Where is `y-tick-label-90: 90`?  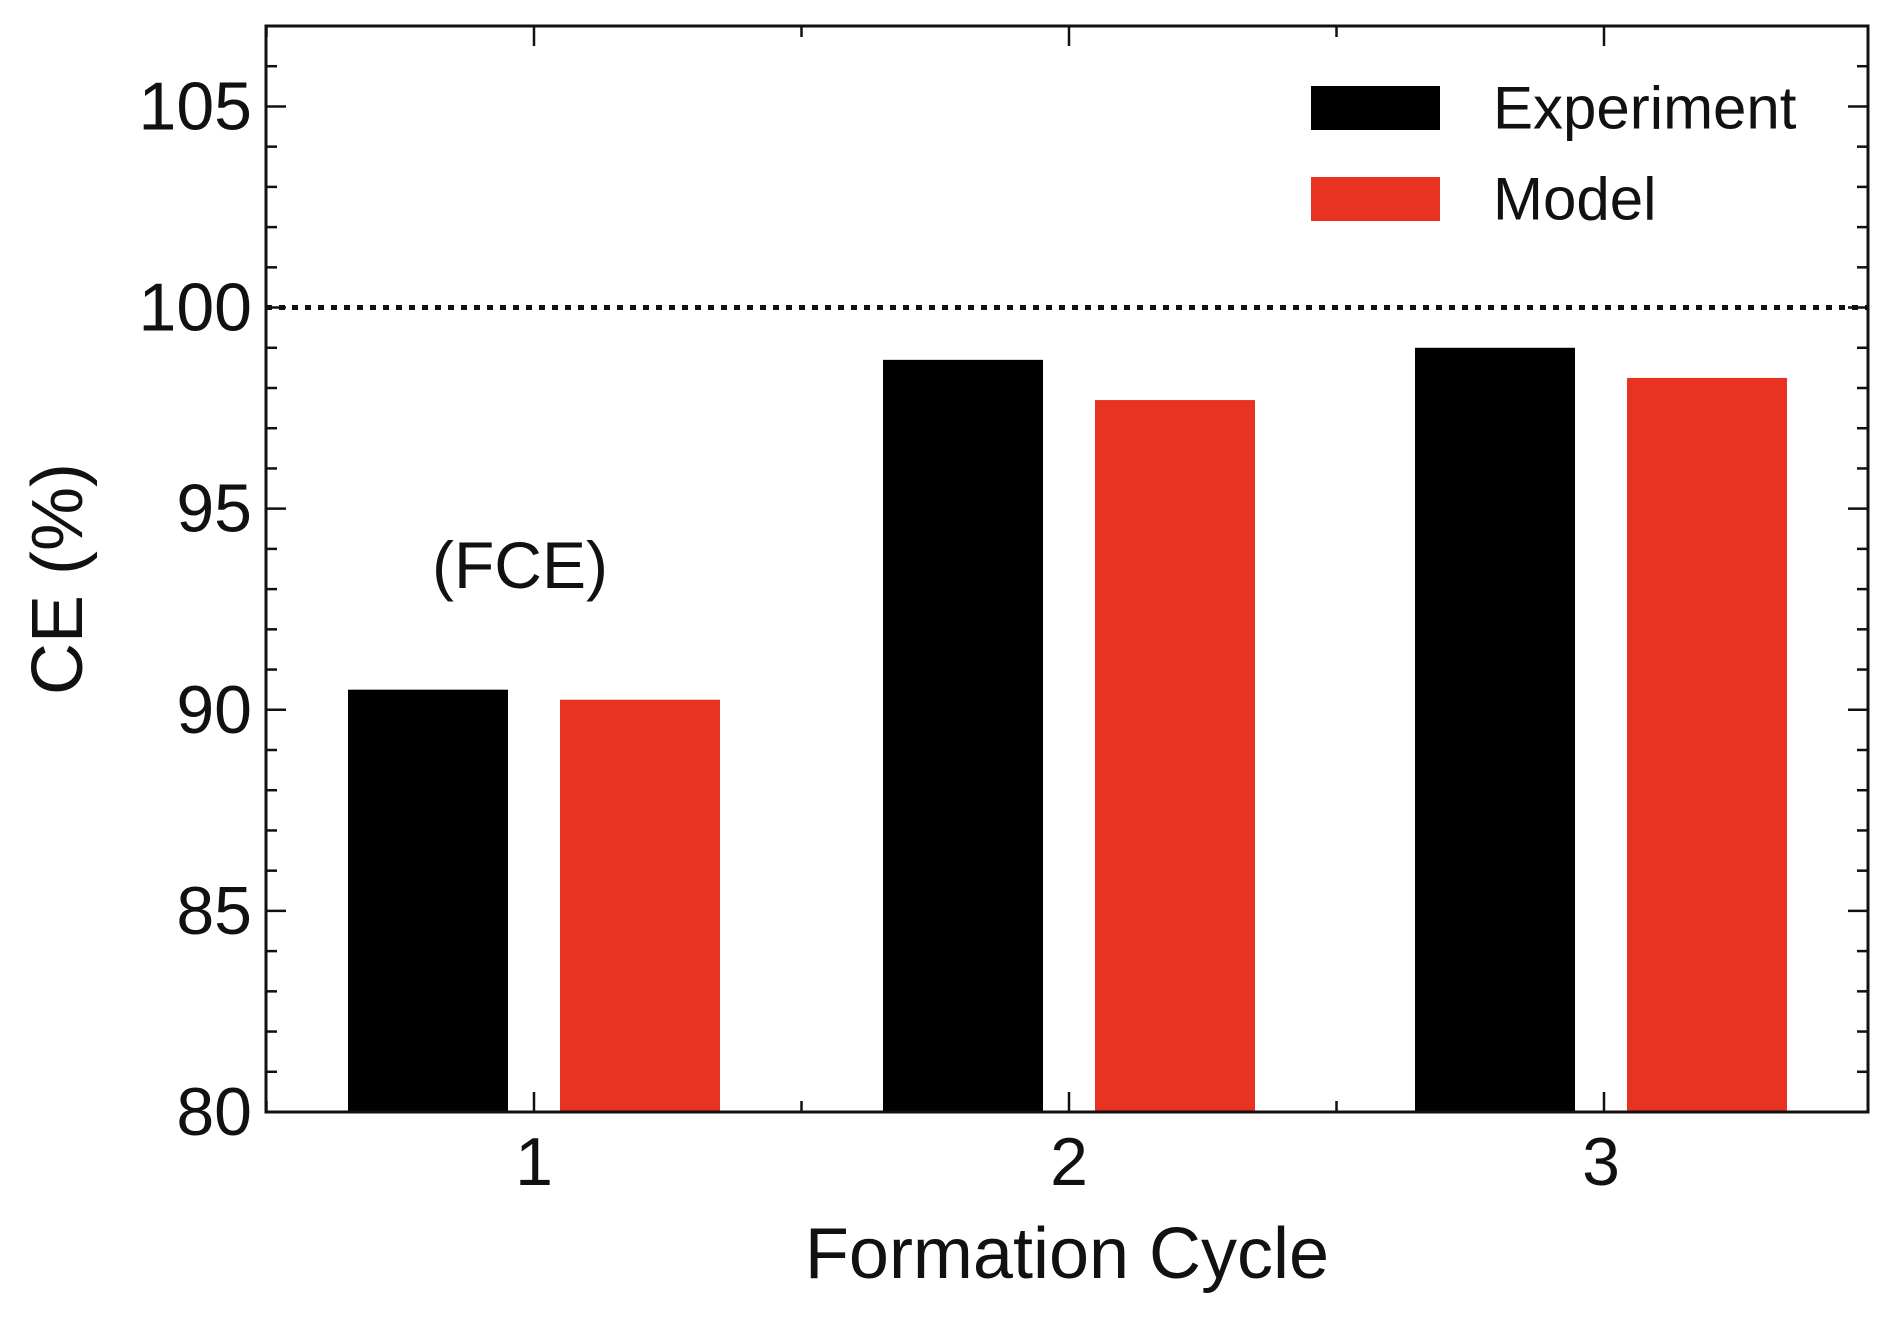
y-tick-label-90: 90 is located at coordinates (214, 710).